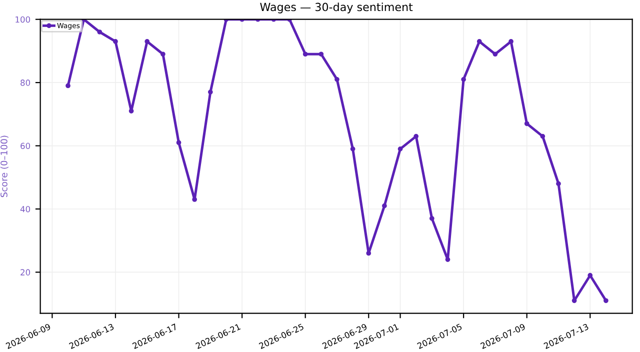 Image resolution: width=640 pixels, height=352 pixels. Describe the element at coordinates (336, 8) in the screenshot. I see `chart-title: Wages — 30-day sentiment` at that location.